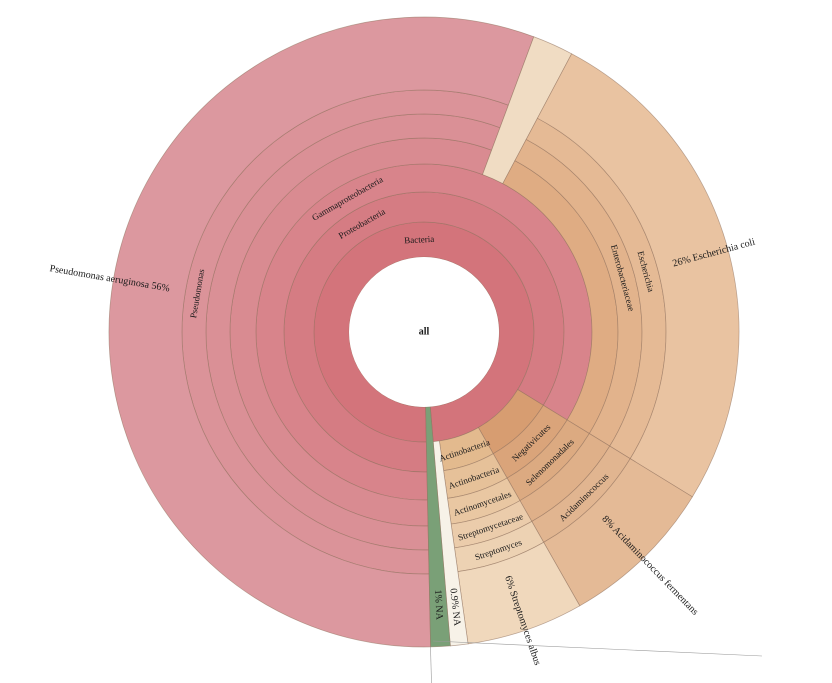 The width and height of the screenshot is (832, 683). I want to click on ring-label: Bacteria, so click(419, 240).